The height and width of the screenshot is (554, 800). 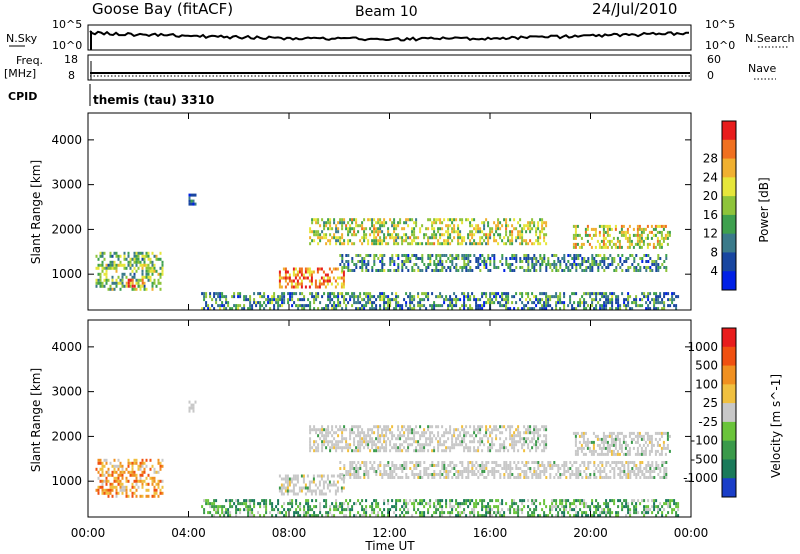 What do you see at coordinates (22, 38) in the screenshot?
I see `noise-left-label: N.Sky` at bounding box center [22, 38].